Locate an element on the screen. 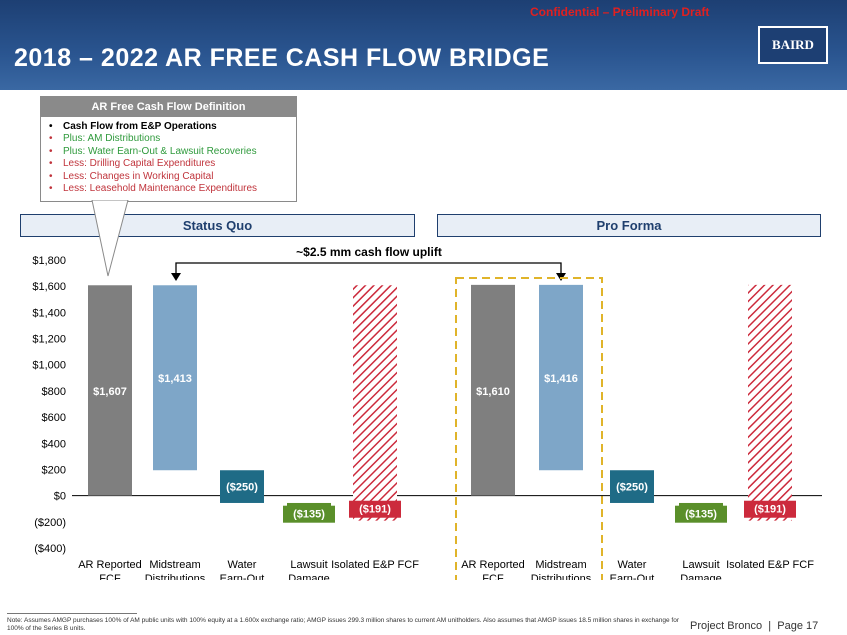 The height and width of the screenshot is (635, 847). y-tick-label: ($400) is located at coordinates (50, 549).